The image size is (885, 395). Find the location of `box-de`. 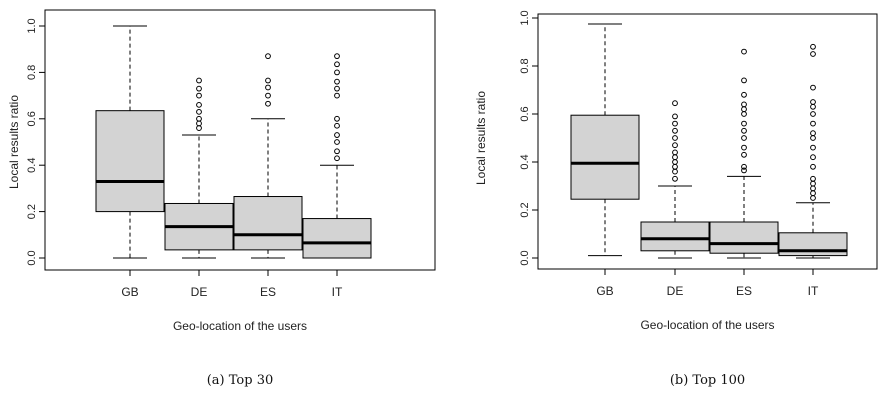

box-de is located at coordinates (199, 168).